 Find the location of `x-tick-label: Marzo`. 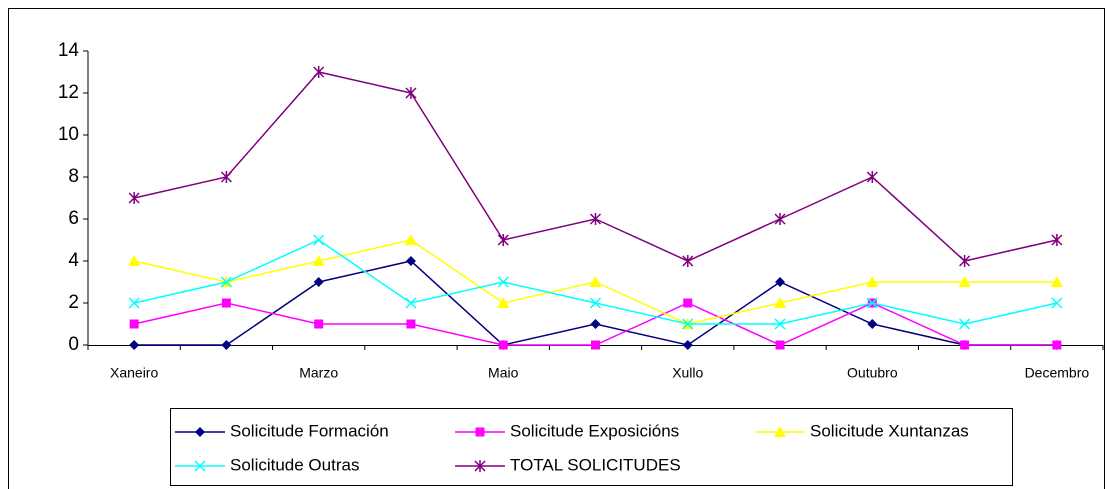

x-tick-label: Marzo is located at coordinates (318, 373).